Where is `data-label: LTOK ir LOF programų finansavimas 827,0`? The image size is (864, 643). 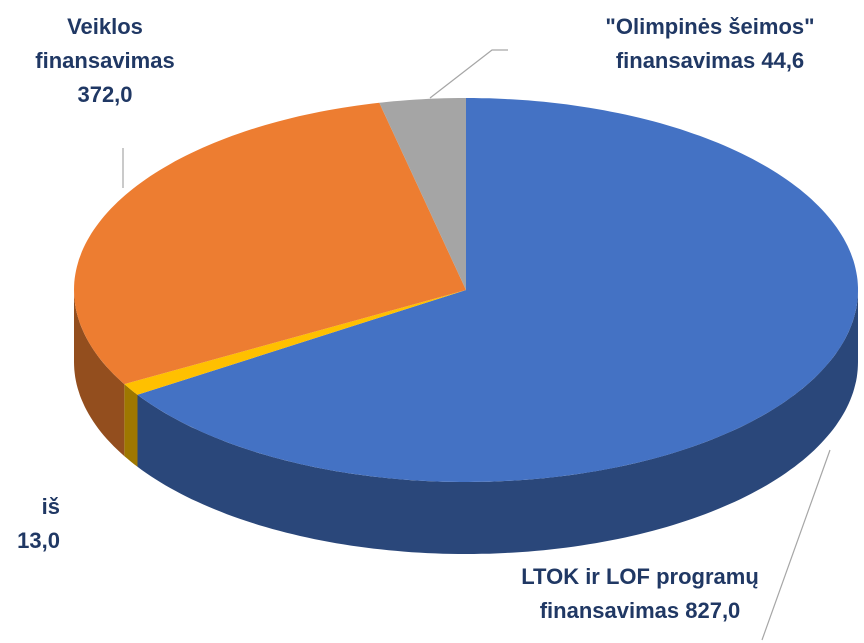 data-label: LTOK ir LOF programų finansavimas 827,0 is located at coordinates (640, 594).